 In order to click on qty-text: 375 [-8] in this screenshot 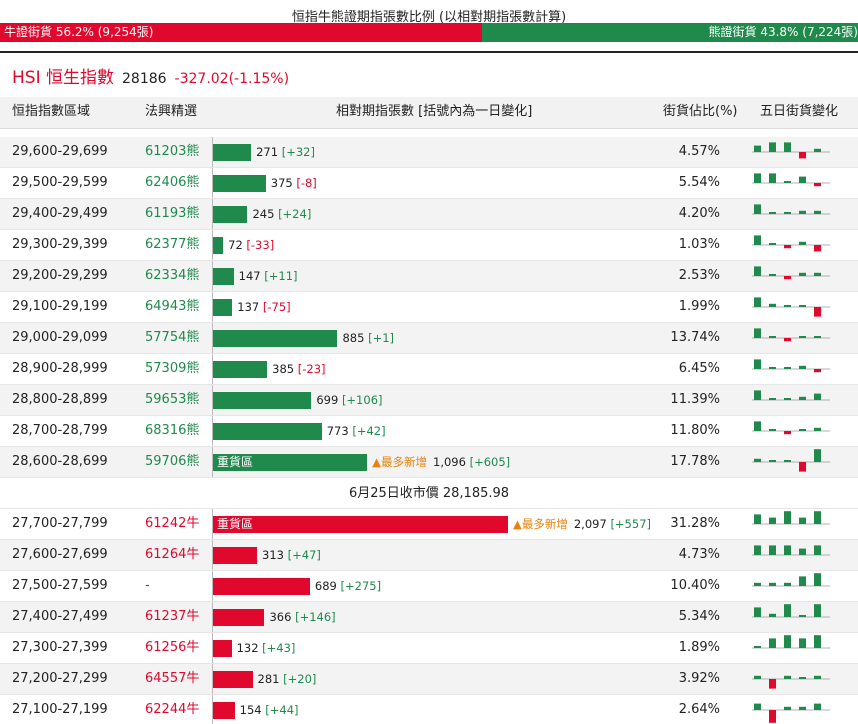, I will do `click(294, 183)`.